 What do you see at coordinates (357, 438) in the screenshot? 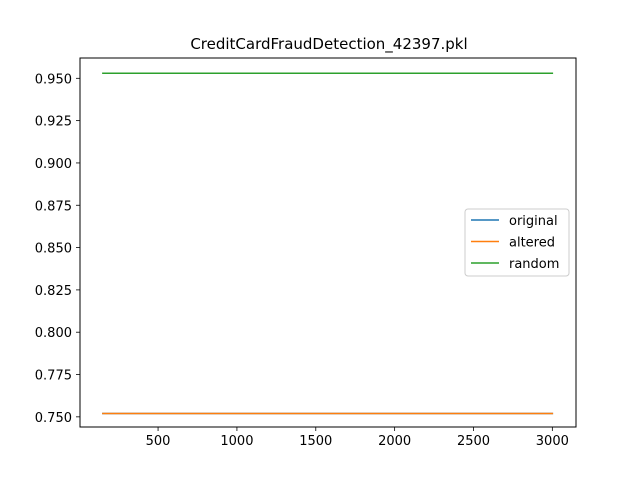
I see `x-axis: 500 1000 1500 2000 2500 3000` at bounding box center [357, 438].